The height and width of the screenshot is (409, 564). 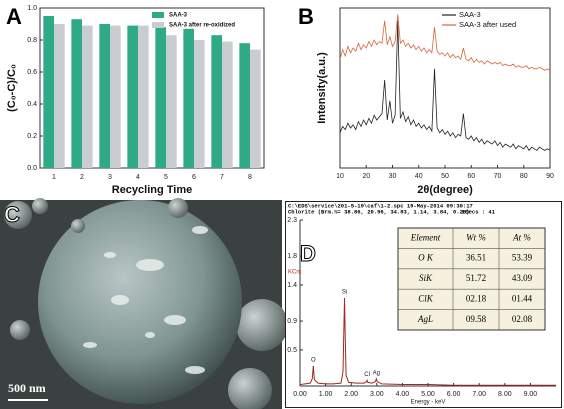 I want to click on y-tick-label: 0.8, so click(x=32, y=40).